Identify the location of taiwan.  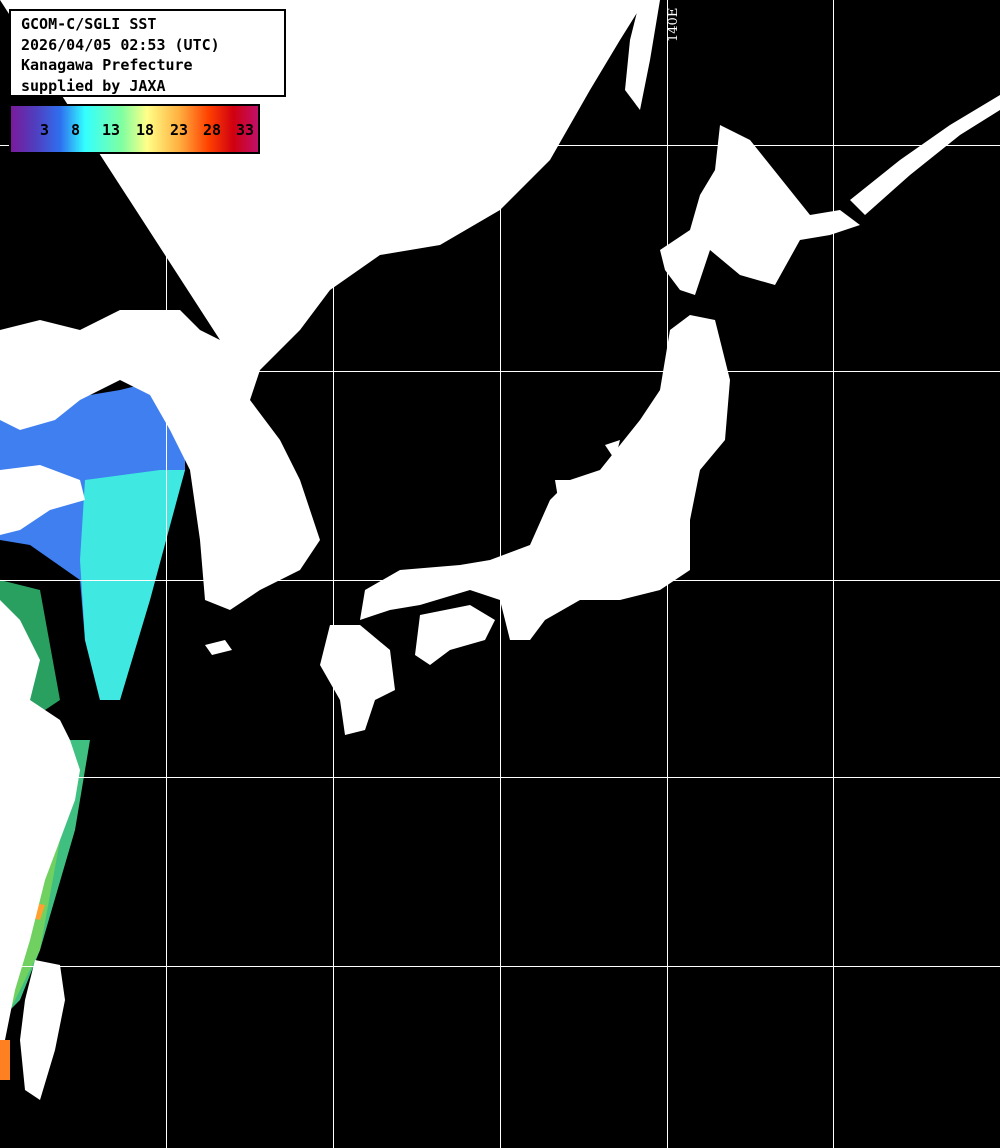
(42, 1030).